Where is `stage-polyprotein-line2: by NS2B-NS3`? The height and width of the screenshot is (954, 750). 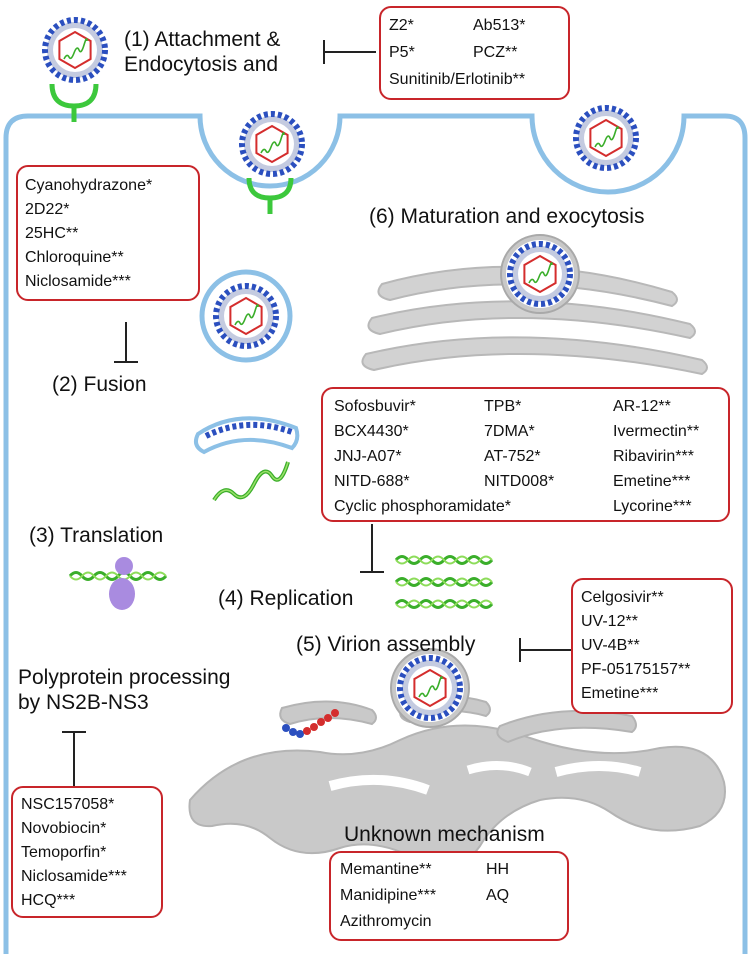 stage-polyprotein-line2: by NS2B-NS3 is located at coordinates (83, 703).